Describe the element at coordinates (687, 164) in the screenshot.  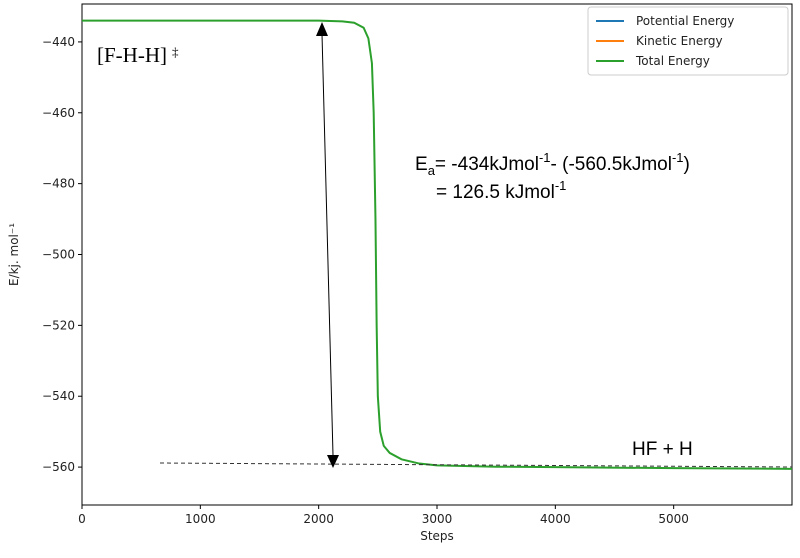
I see `ea-part: )` at that location.